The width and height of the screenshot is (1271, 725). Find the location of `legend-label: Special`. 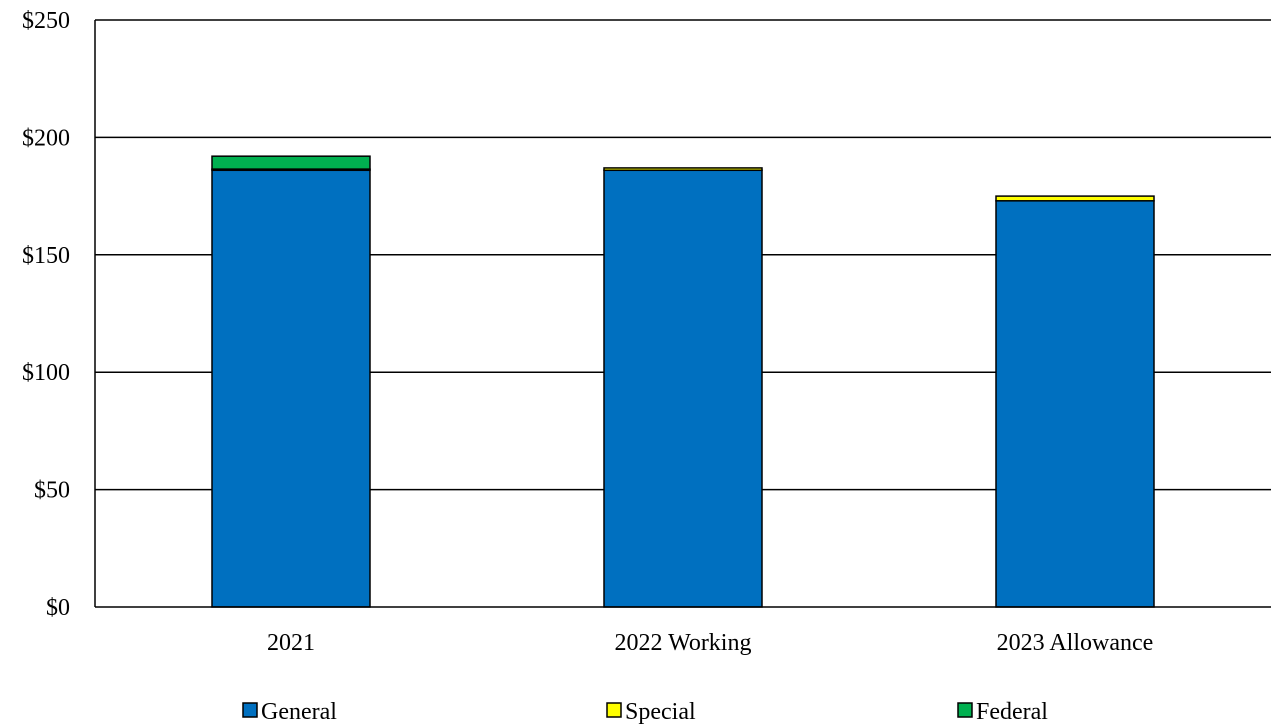

legend-label: Special is located at coordinates (660, 712).